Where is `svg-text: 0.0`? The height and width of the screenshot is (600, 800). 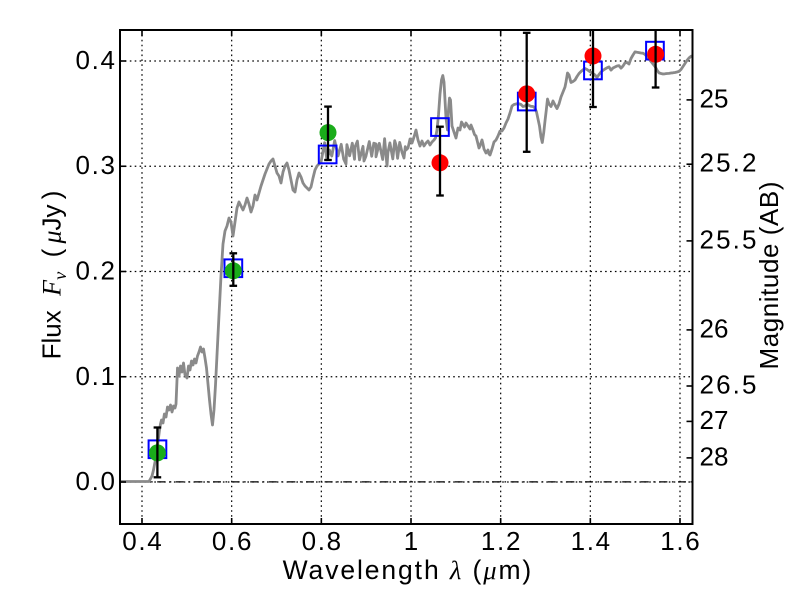
svg-text: 0.0 is located at coordinates (96, 481).